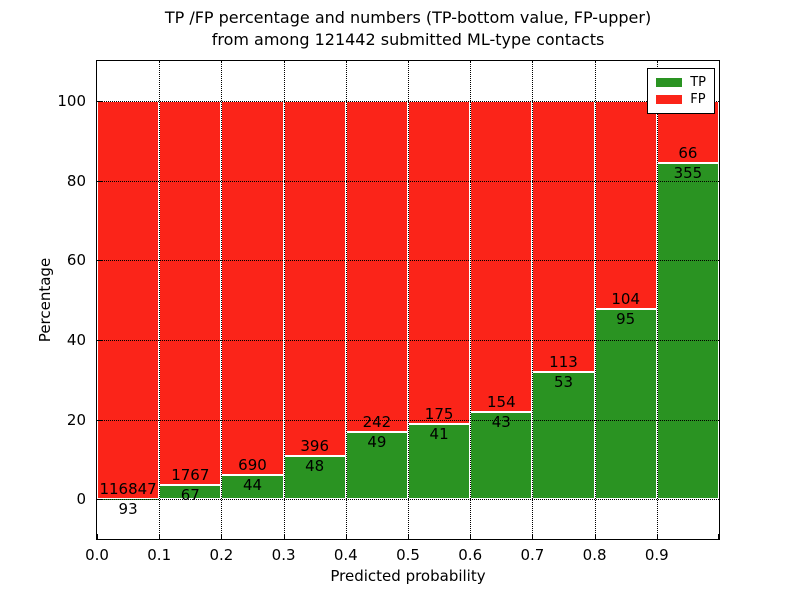 The height and width of the screenshot is (600, 800). Describe the element at coordinates (594, 555) in the screenshot. I see `x-tick-label: 0.8` at that location.